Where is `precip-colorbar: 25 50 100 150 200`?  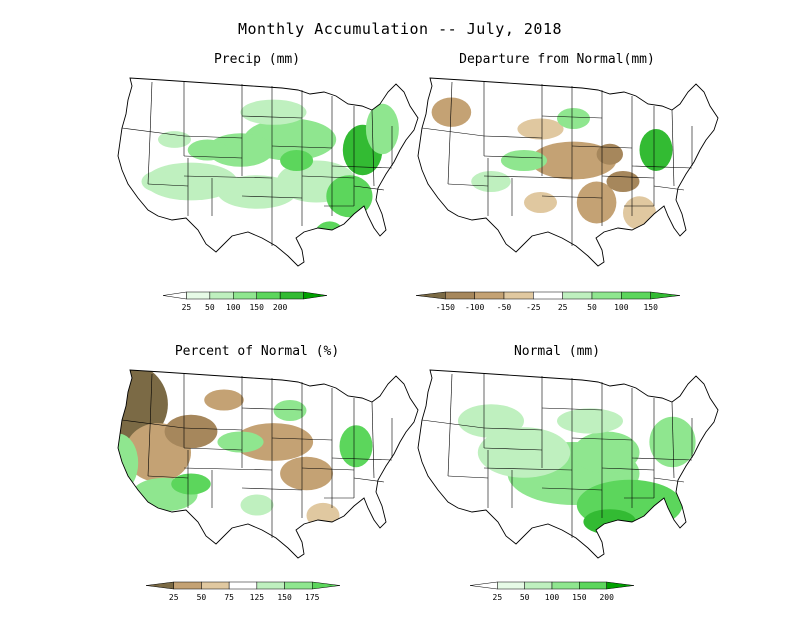
precip-colorbar: 25 50 100 150 200 is located at coordinates (245, 301).